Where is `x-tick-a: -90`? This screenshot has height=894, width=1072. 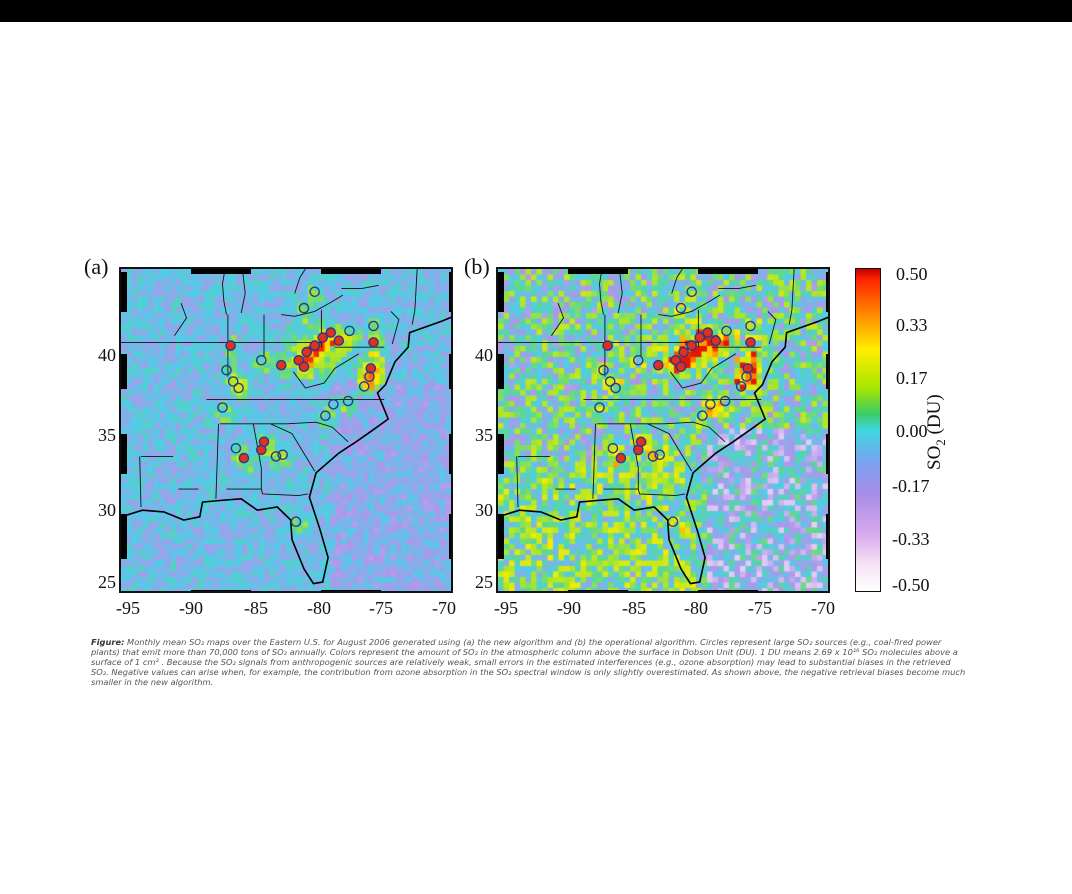
x-tick-a: -90 is located at coordinates (191, 608).